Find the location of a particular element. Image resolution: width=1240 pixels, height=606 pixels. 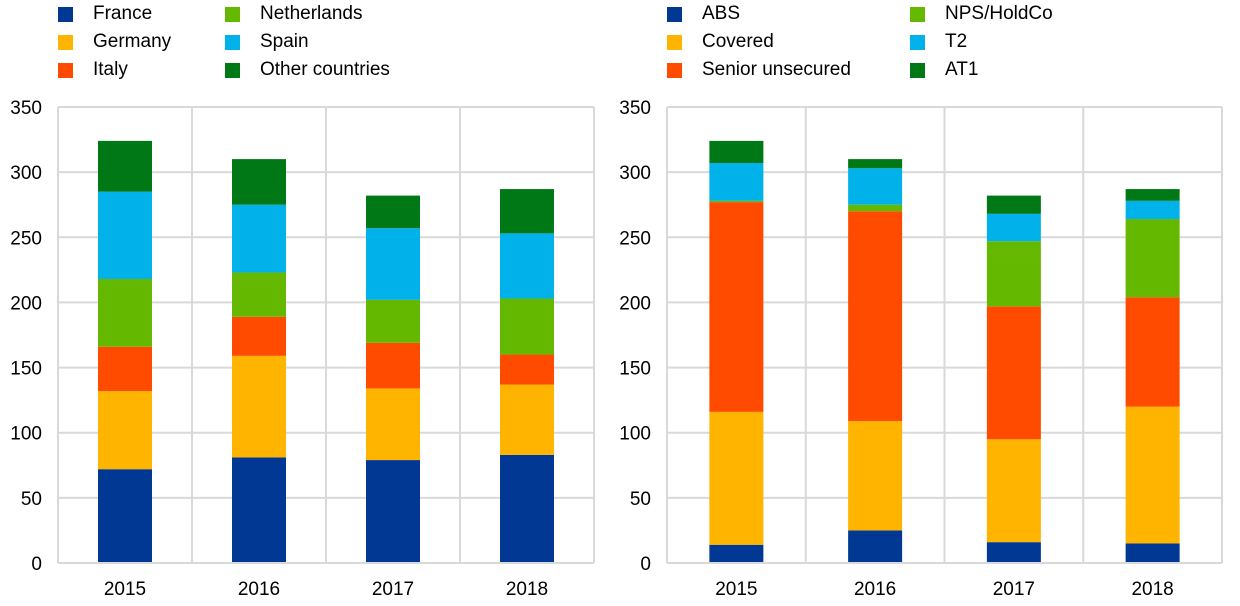

bar-abs-2018 is located at coordinates (1152, 553).